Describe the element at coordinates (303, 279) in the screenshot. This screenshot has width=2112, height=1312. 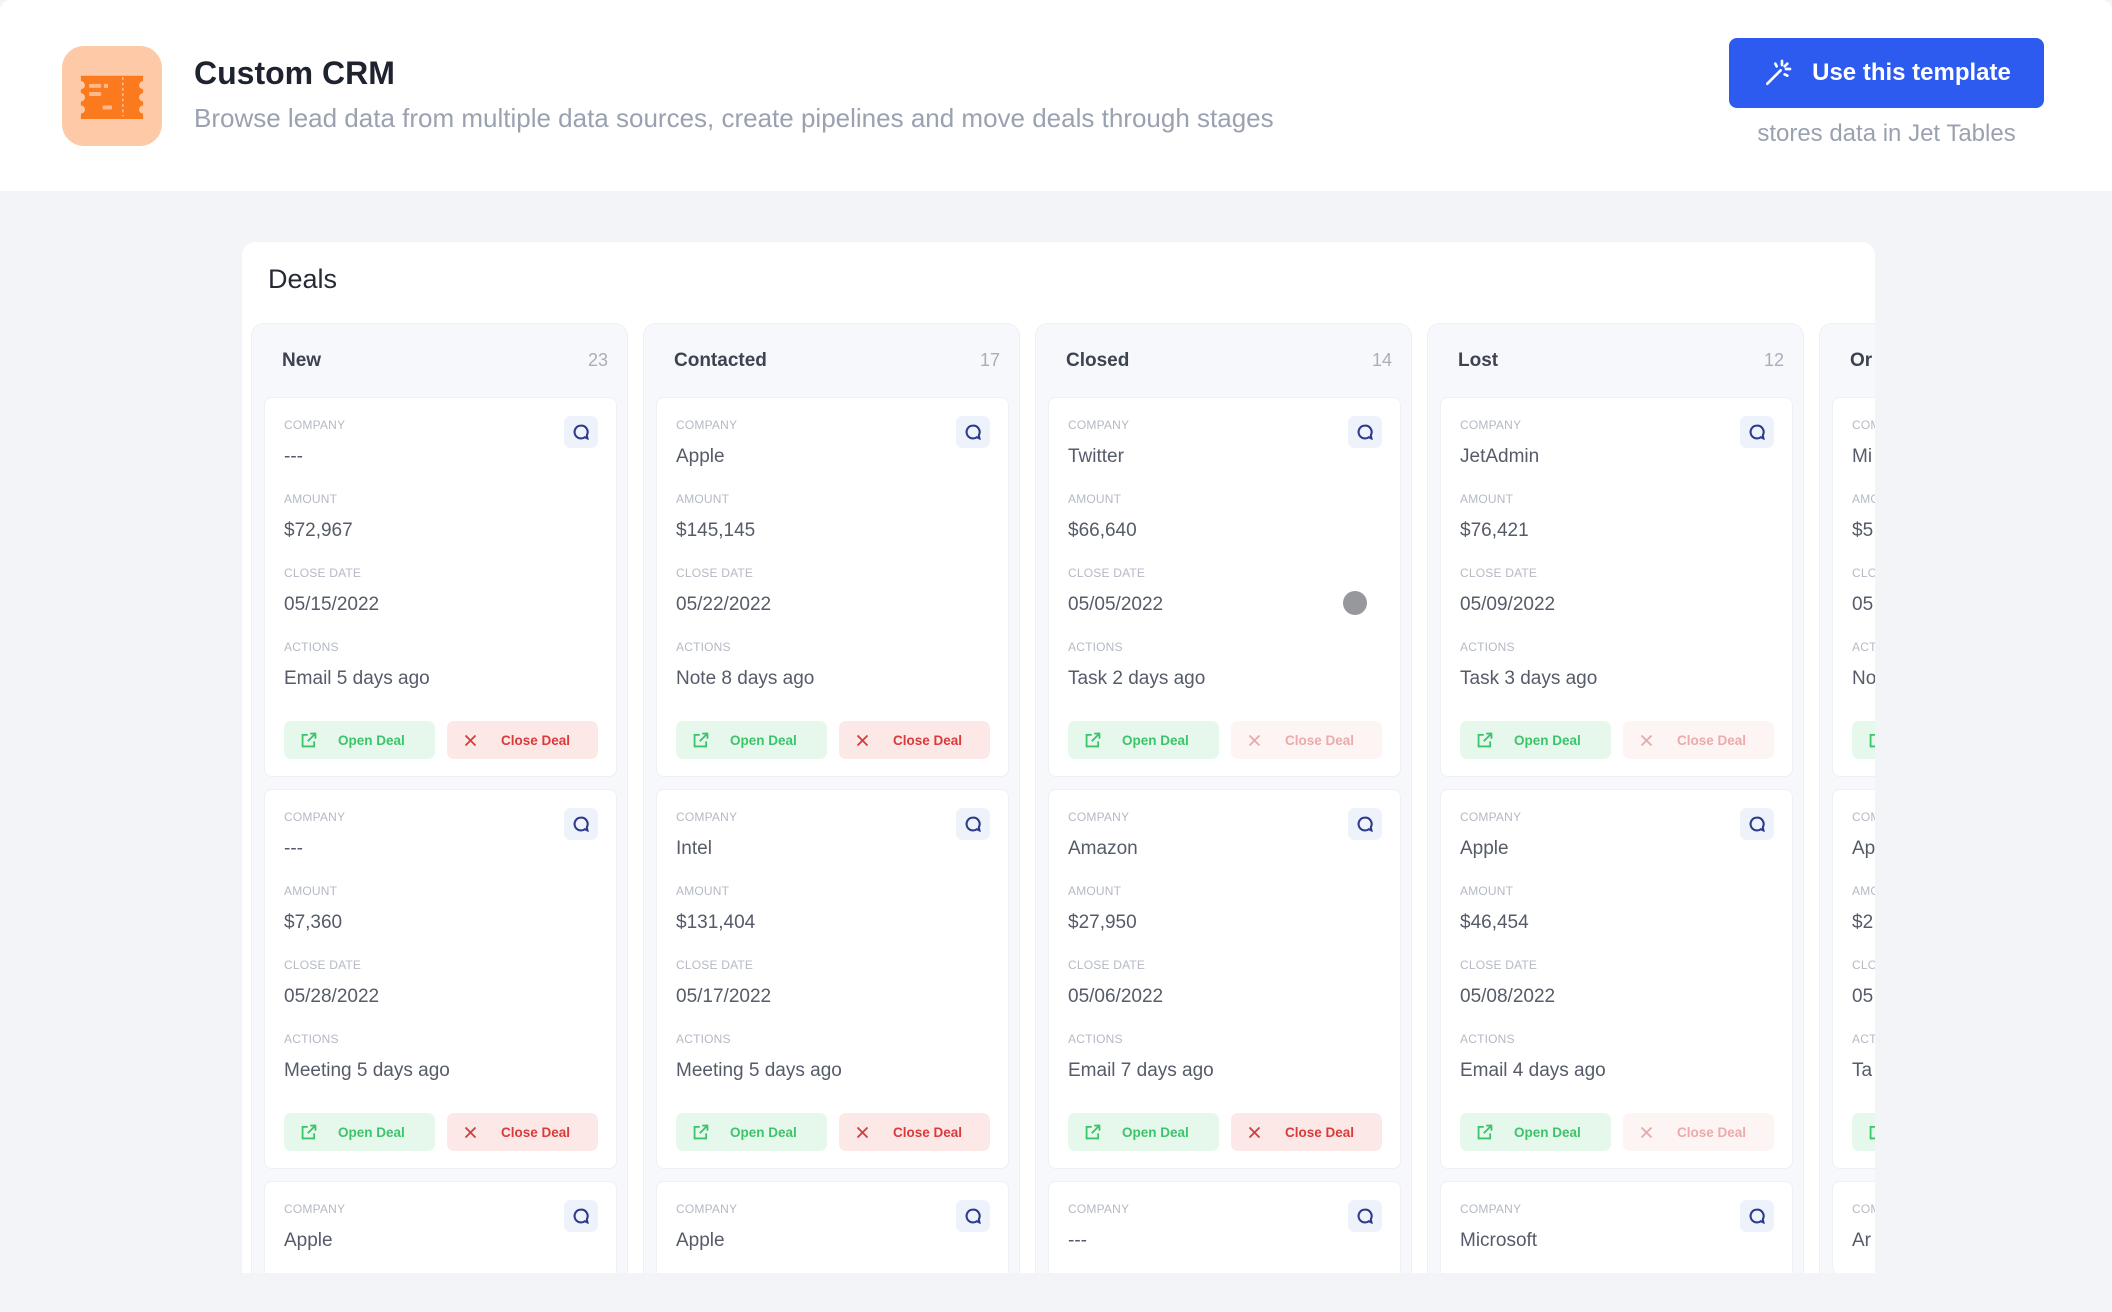
I see `board-title: Deals` at that location.